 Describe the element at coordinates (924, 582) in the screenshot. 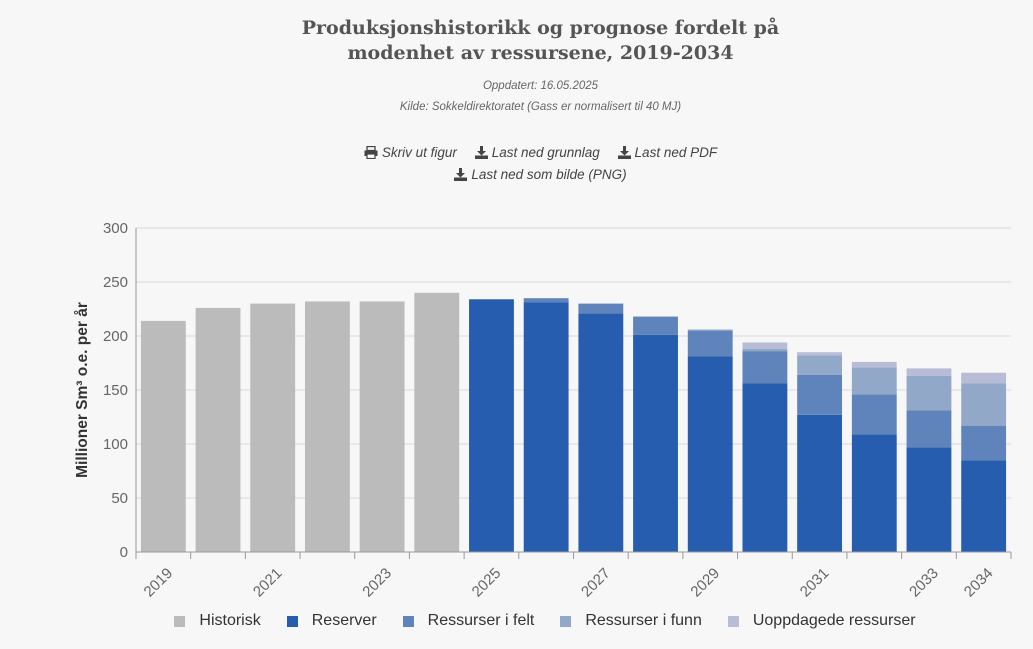

I see `x-tick-label: 2033` at that location.